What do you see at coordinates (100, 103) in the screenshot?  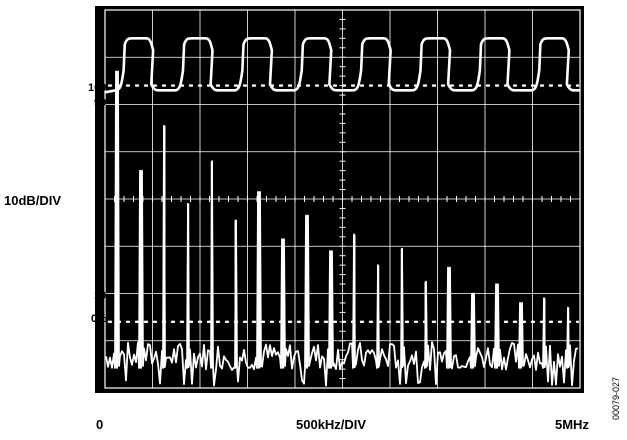 I see `reticle-label-90: 90` at bounding box center [100, 103].